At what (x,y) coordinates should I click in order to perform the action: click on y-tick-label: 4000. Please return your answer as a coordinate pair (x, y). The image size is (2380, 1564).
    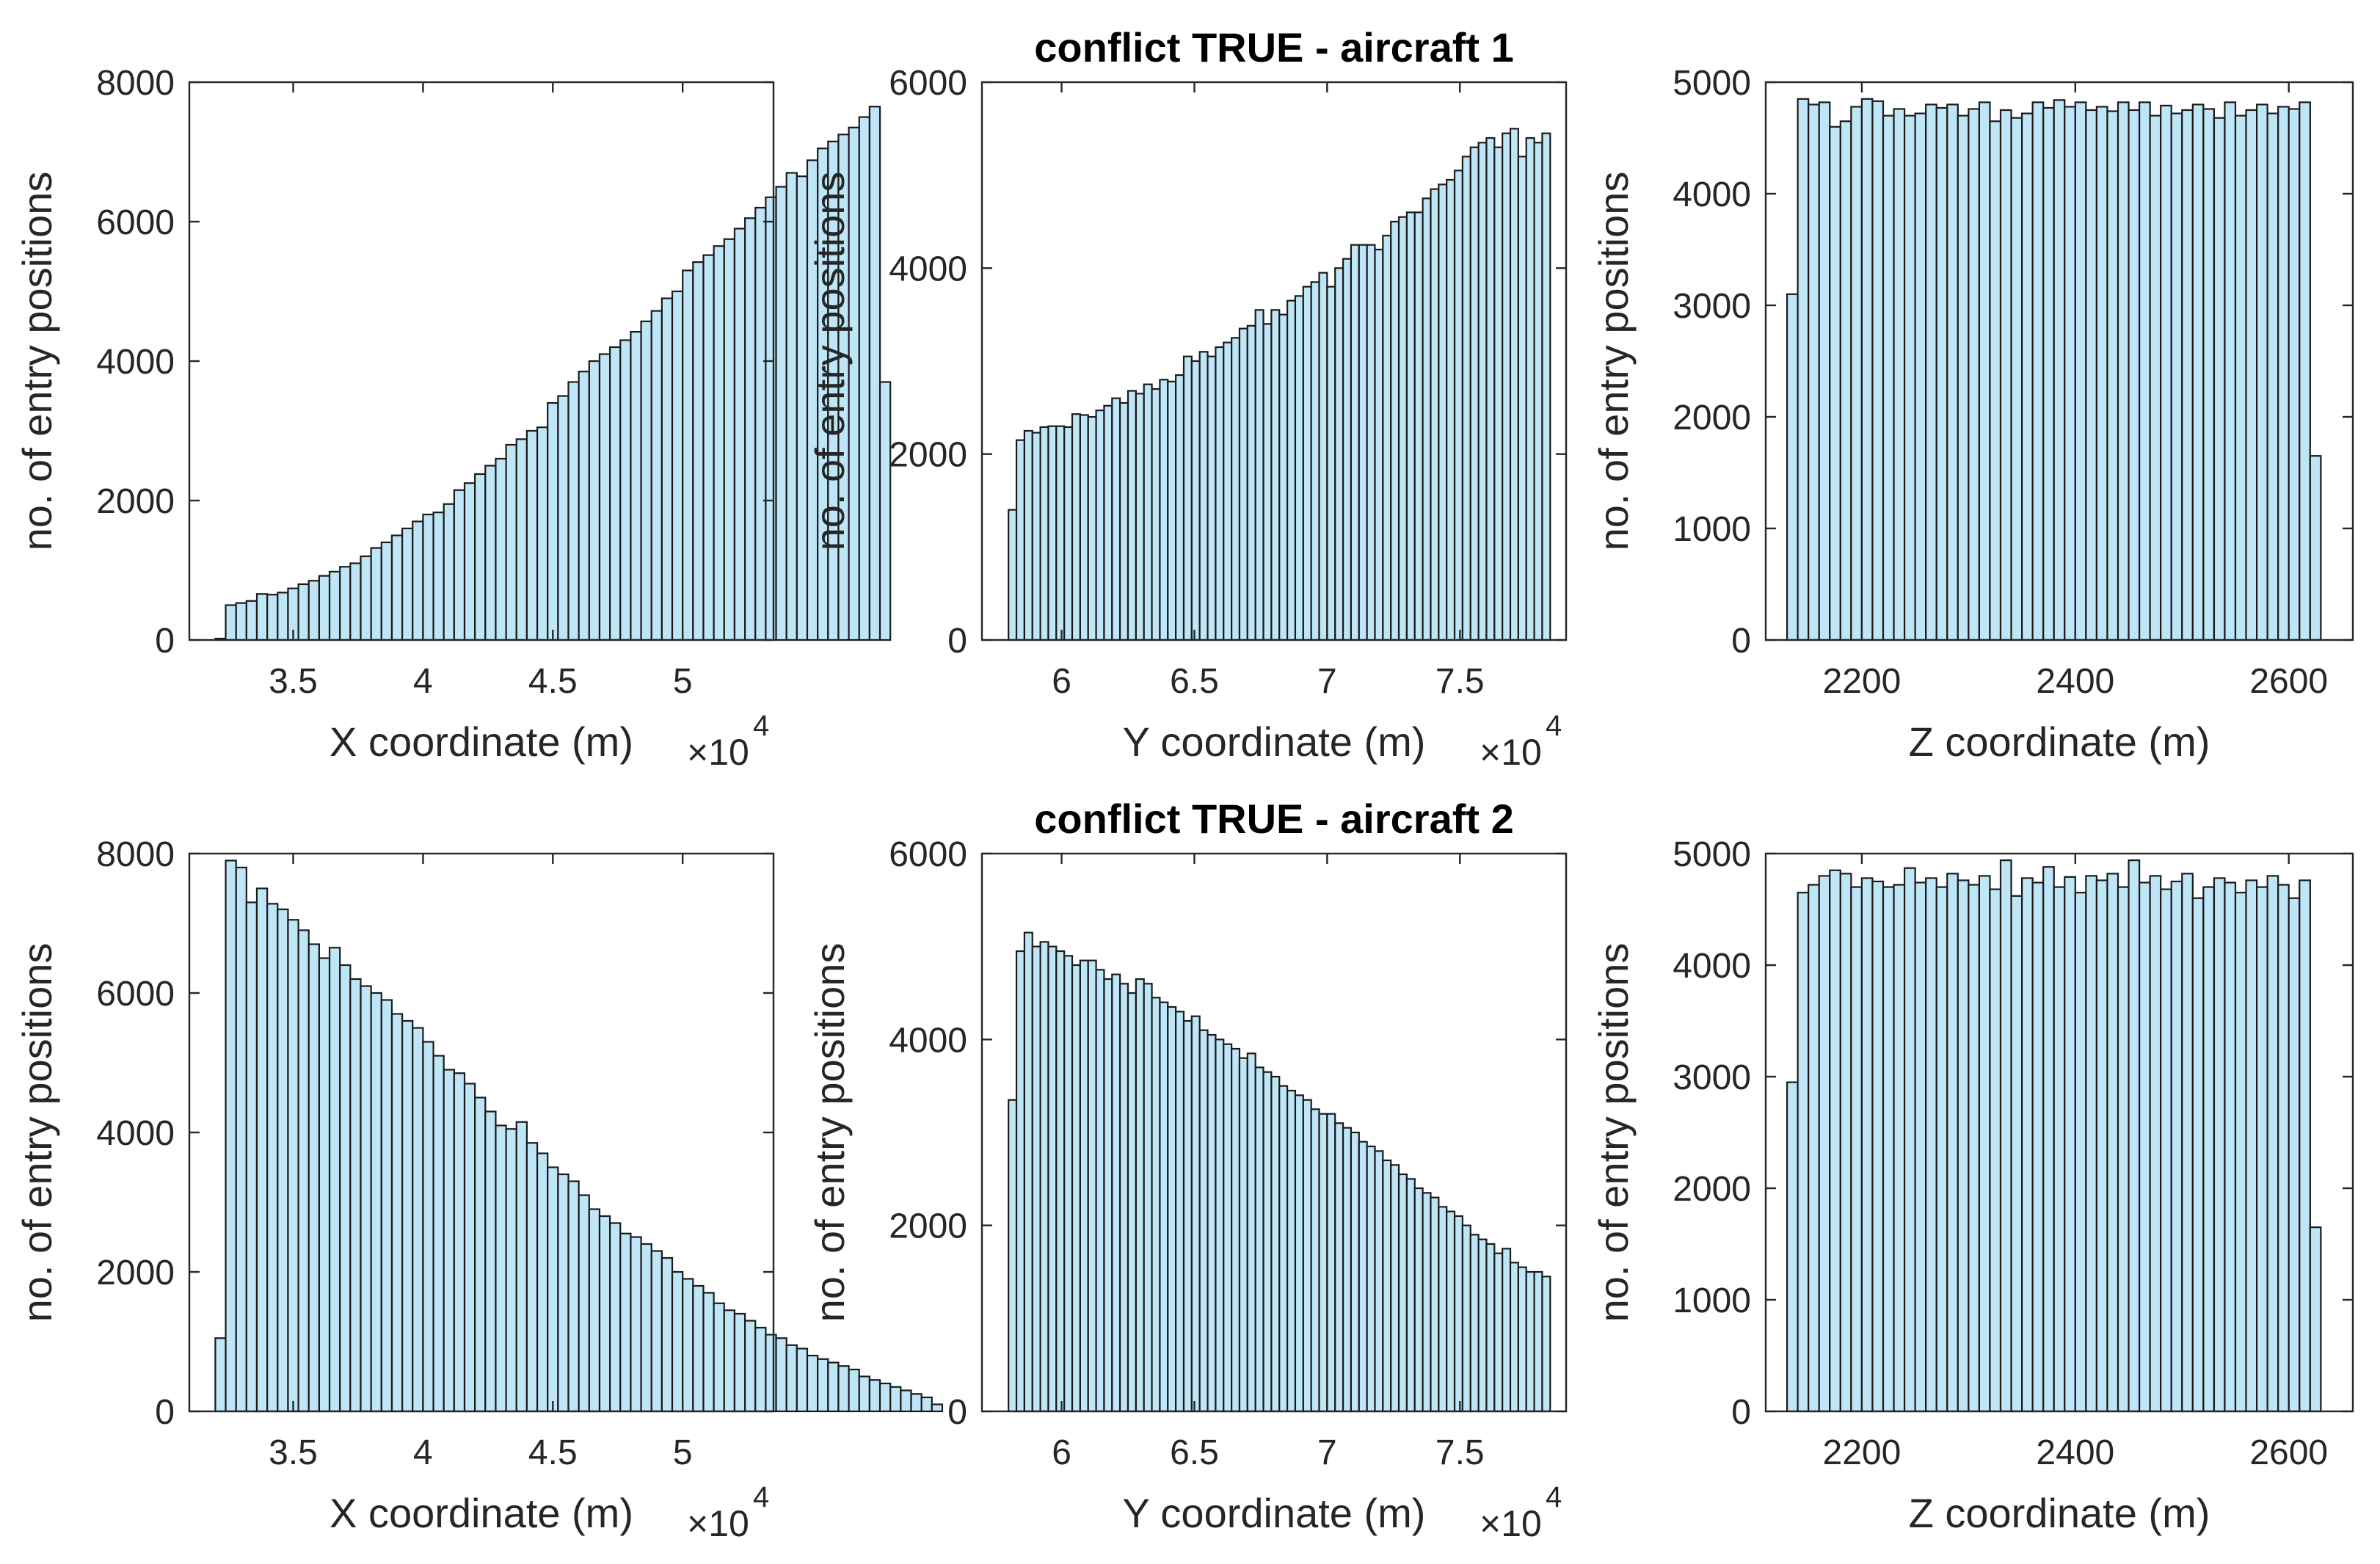
    Looking at the image, I should click on (1712, 966).